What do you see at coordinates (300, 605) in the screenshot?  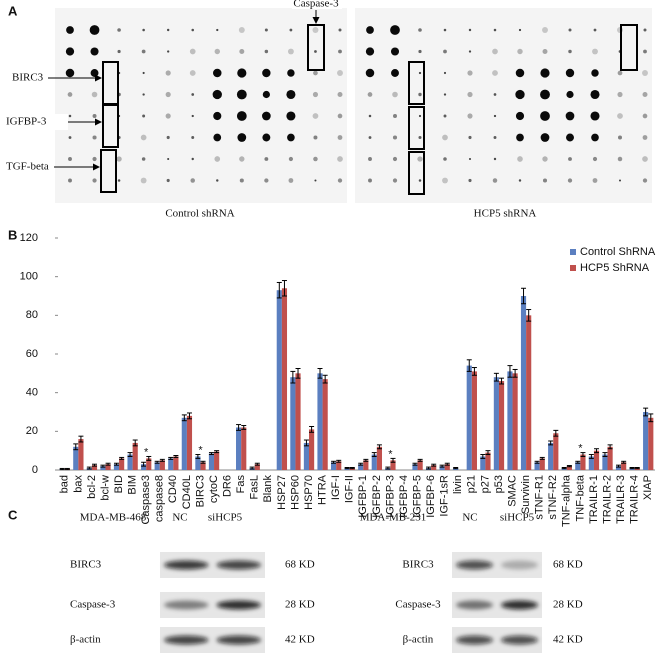 I see `size-label: 28 KD` at bounding box center [300, 605].